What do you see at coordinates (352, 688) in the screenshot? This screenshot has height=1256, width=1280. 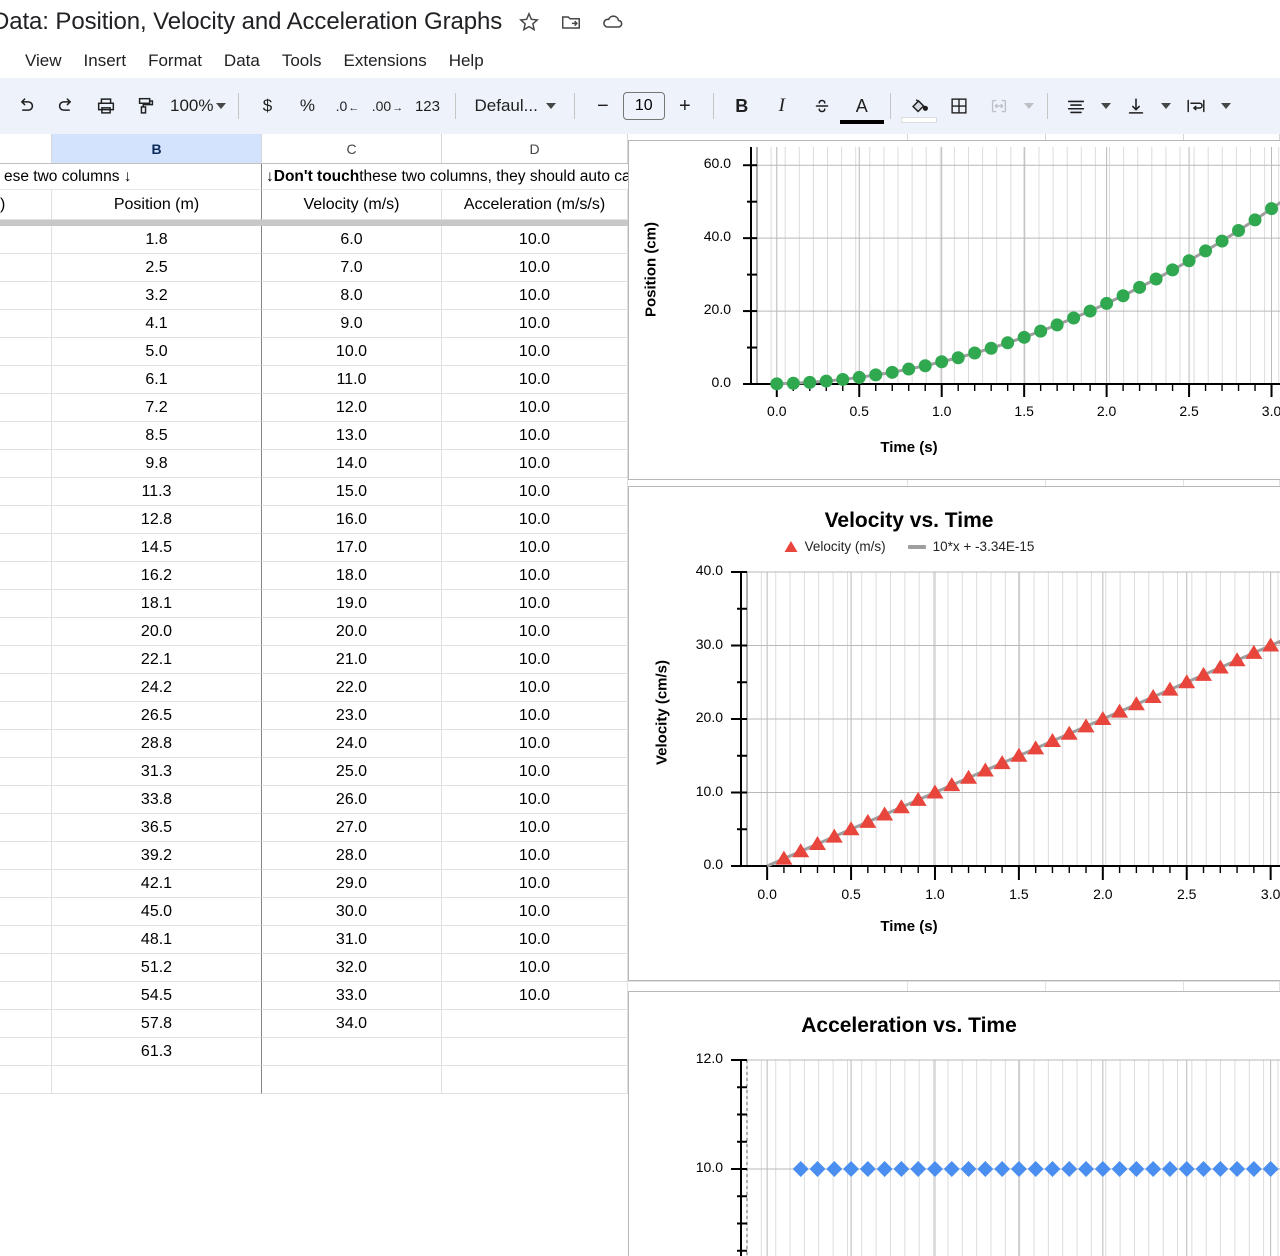 I see `cell-velocity: 22.0` at bounding box center [352, 688].